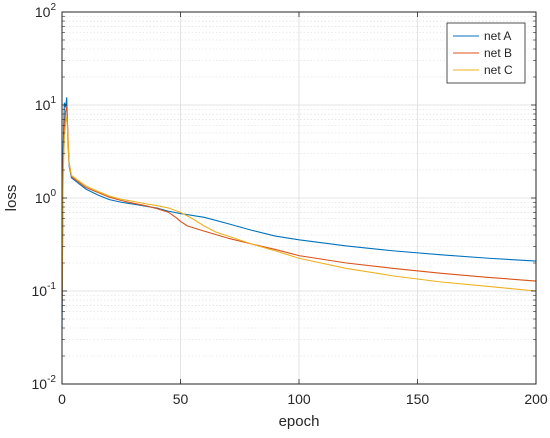 This screenshot has width=550, height=438. What do you see at coordinates (497, 36) in the screenshot?
I see `legend-label: net A` at bounding box center [497, 36].